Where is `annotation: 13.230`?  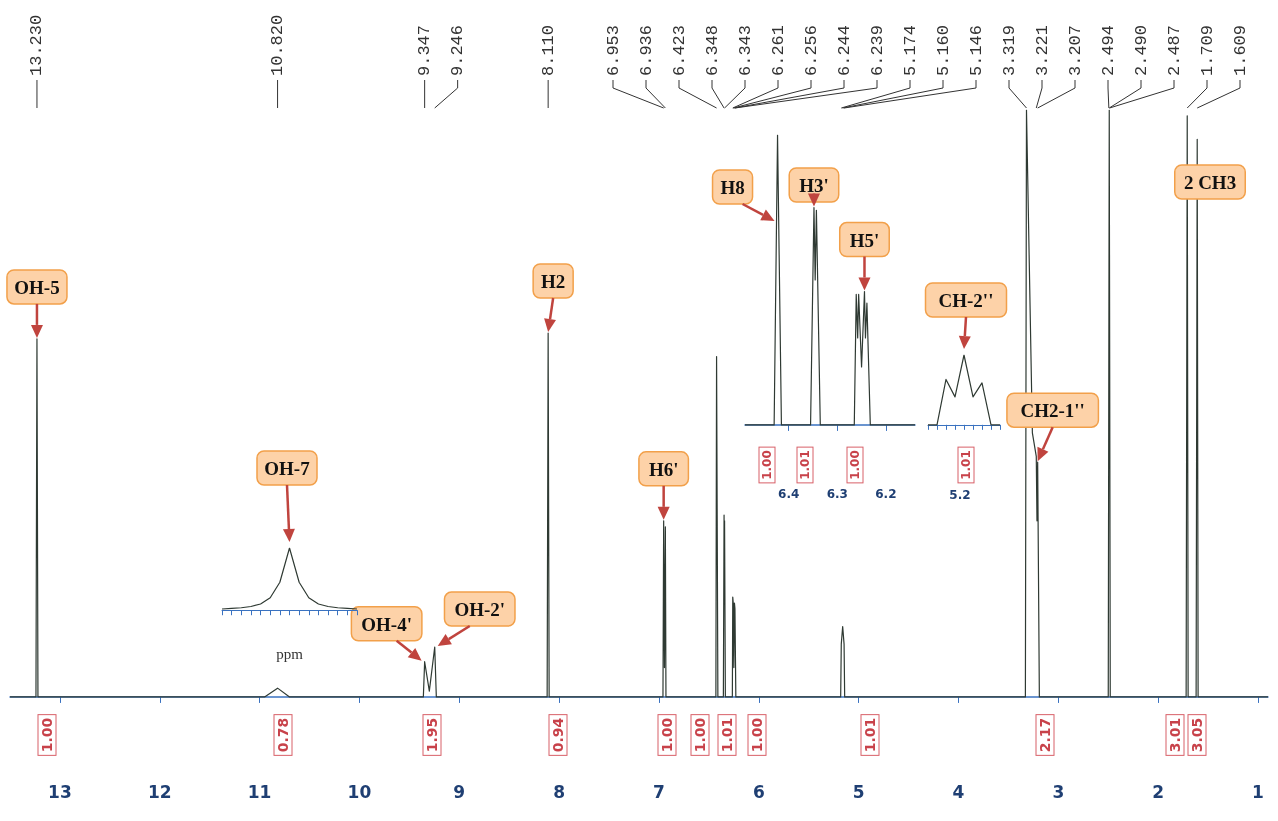
annotation: 13.230 is located at coordinates (37, 45).